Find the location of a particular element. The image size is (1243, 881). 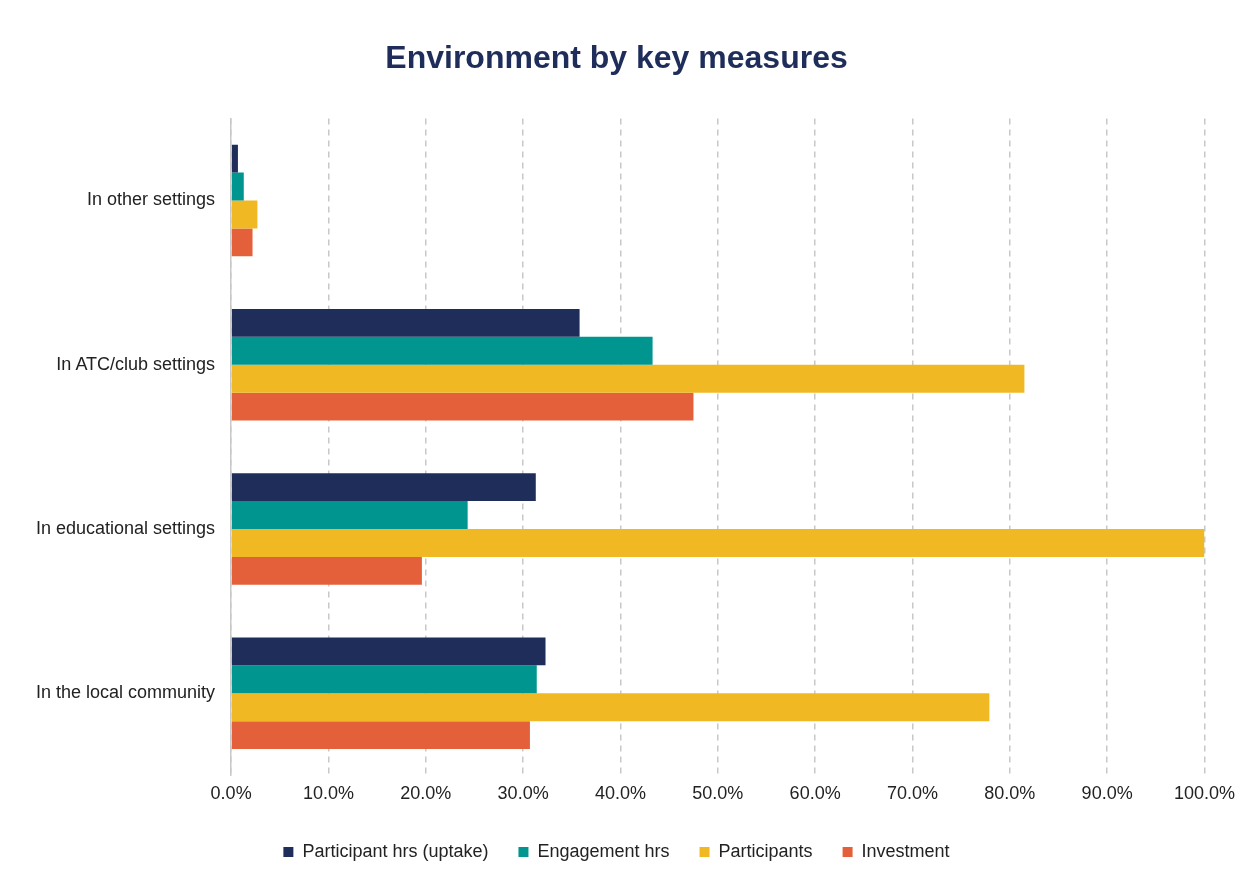

x-tick-label: 50.0% is located at coordinates (718, 793).